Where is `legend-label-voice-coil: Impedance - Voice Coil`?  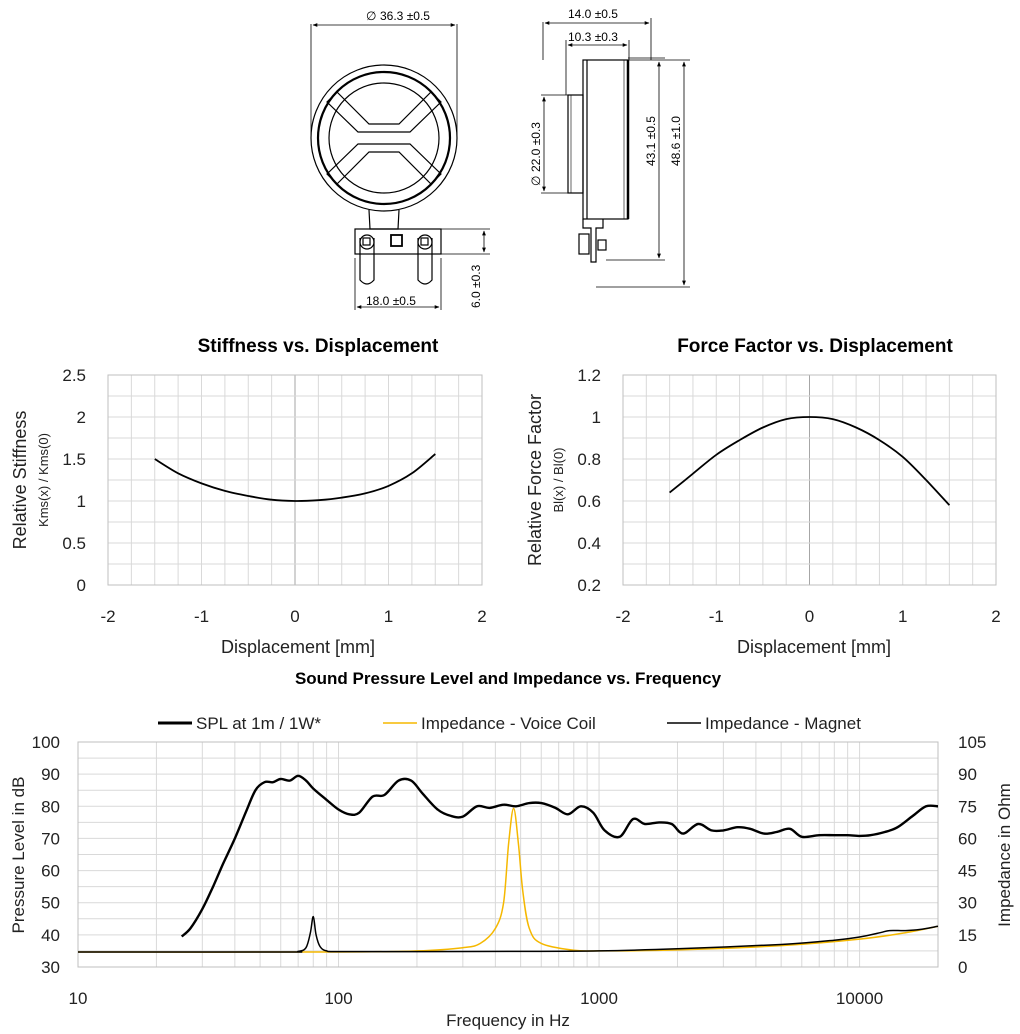 legend-label-voice-coil: Impedance - Voice Coil is located at coordinates (508, 723).